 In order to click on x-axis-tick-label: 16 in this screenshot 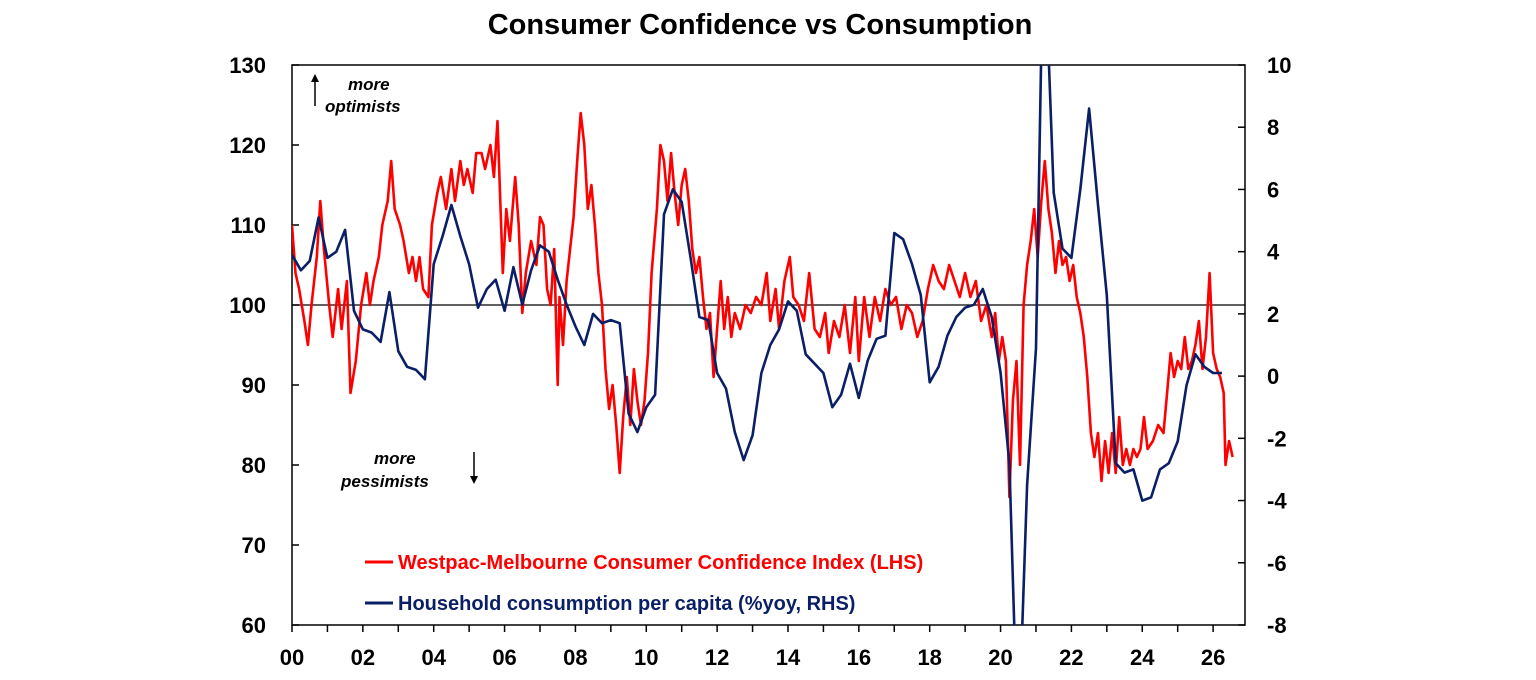, I will do `click(859, 657)`.